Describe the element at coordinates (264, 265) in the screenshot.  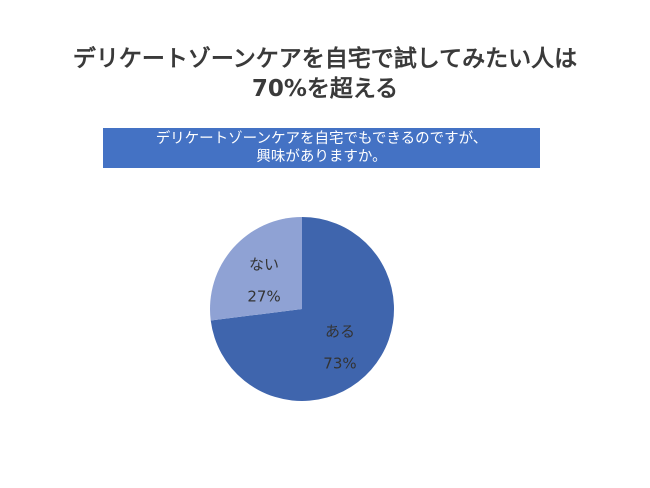
I see `pie-category-label: ない` at that location.